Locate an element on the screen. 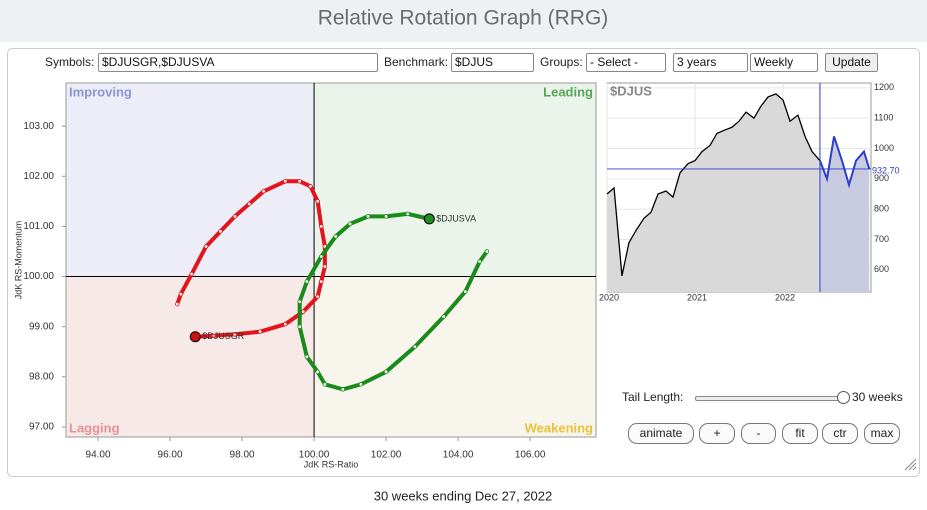 The image size is (927, 510). x-axis-label: JdK RS-Ratio is located at coordinates (331, 464).